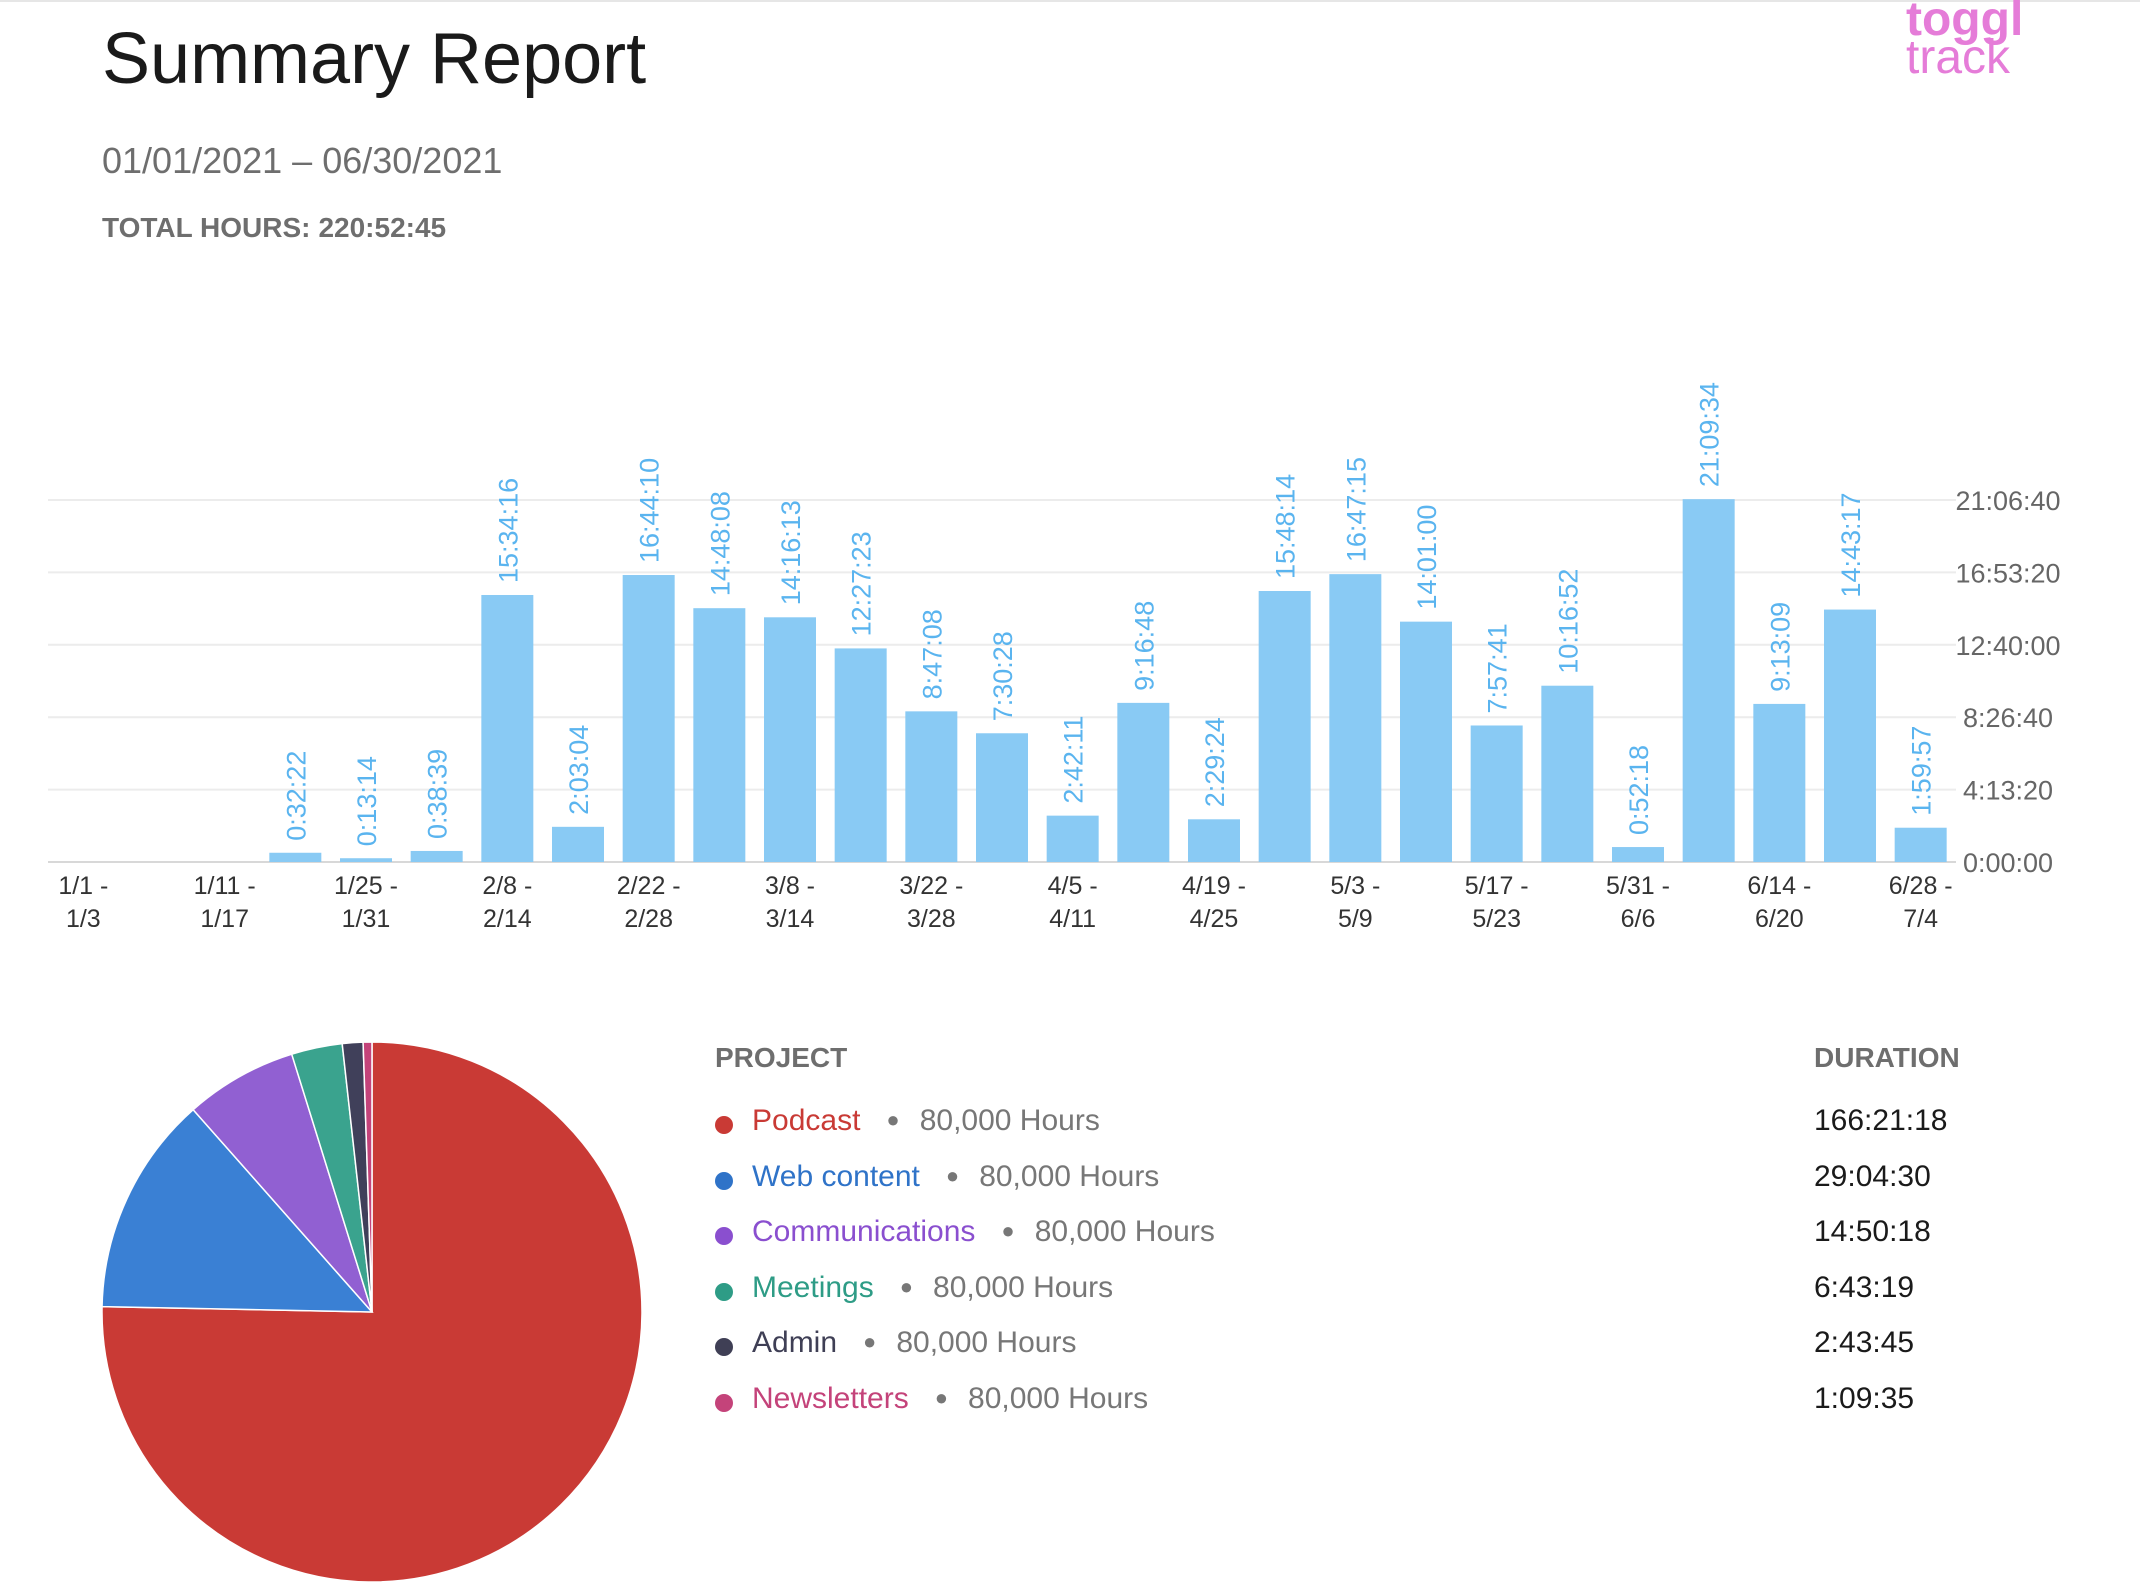  What do you see at coordinates (1498, 668) in the screenshot?
I see `bar-value-label: 7:57:41` at bounding box center [1498, 668].